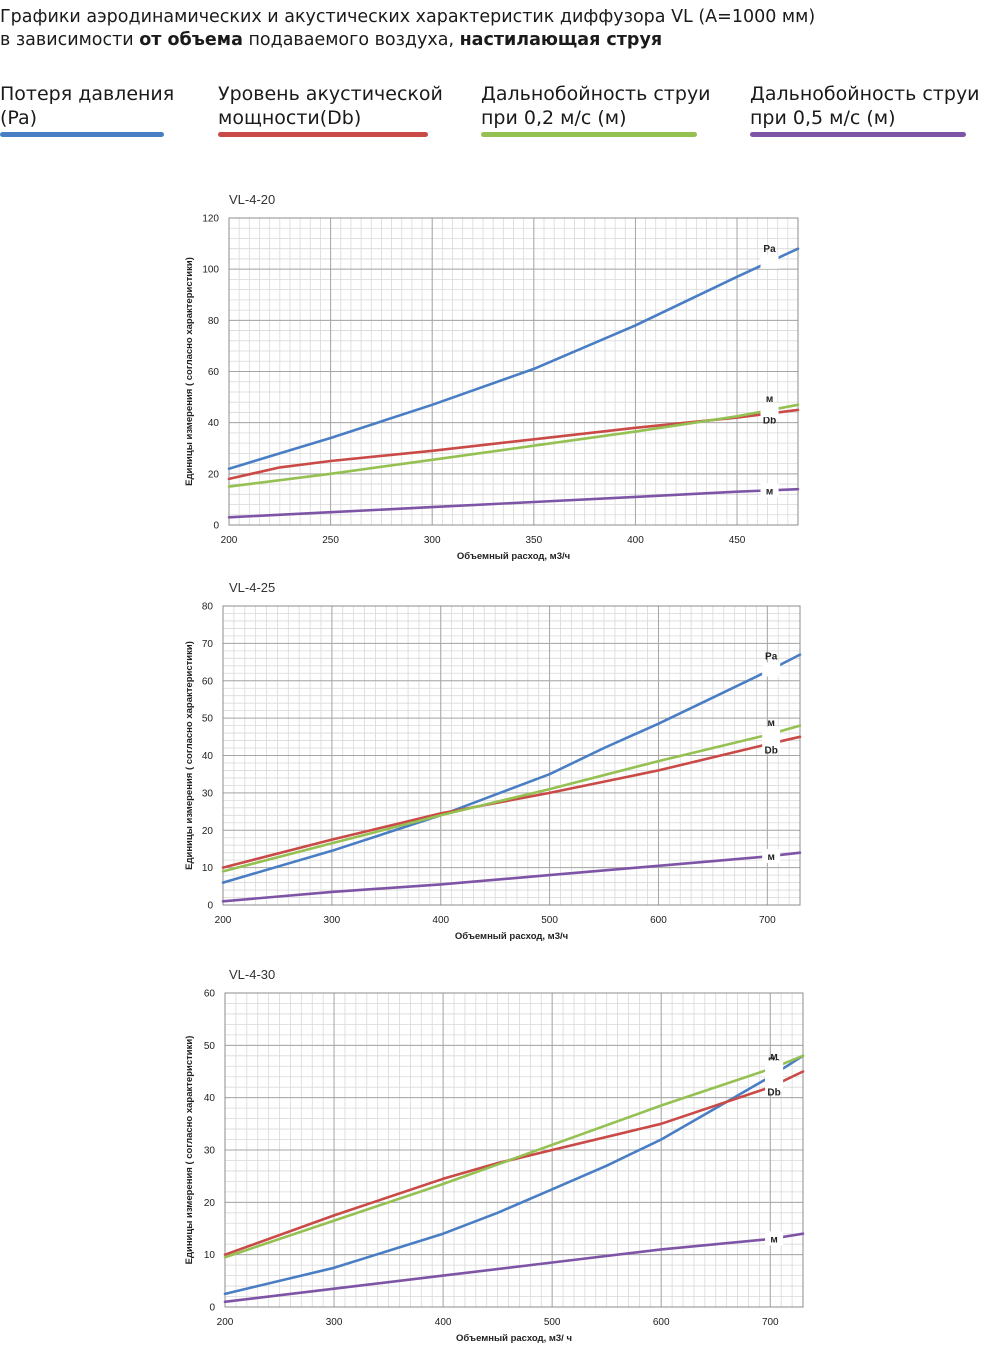 The image size is (992, 1369). I want to click on y-tick-label: 40, so click(214, 423).